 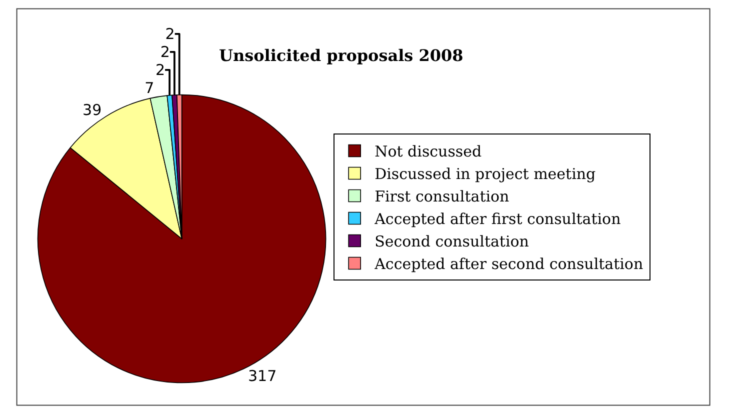 What do you see at coordinates (92, 109) in the screenshot?
I see `data-label: 39` at bounding box center [92, 109].